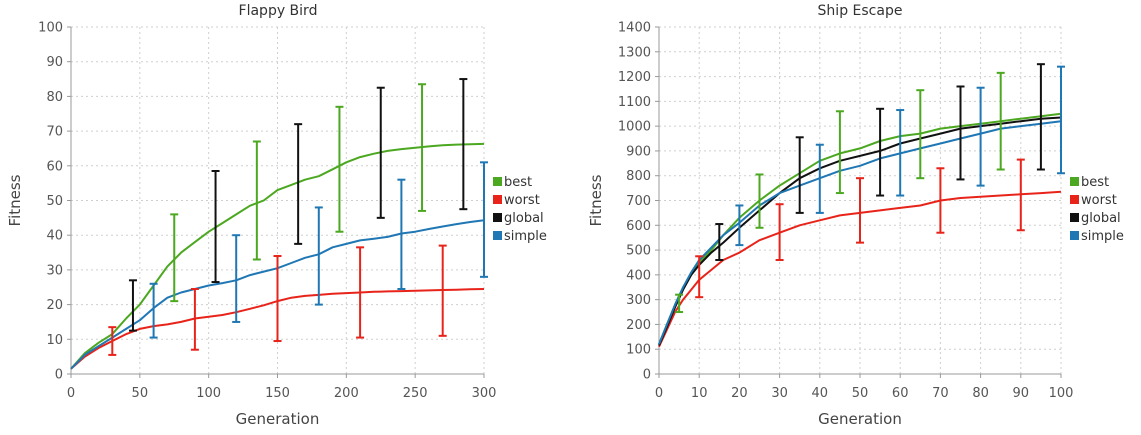 This screenshot has width=1141, height=435. I want to click on chart-title: Flappy Bird, so click(278, 11).